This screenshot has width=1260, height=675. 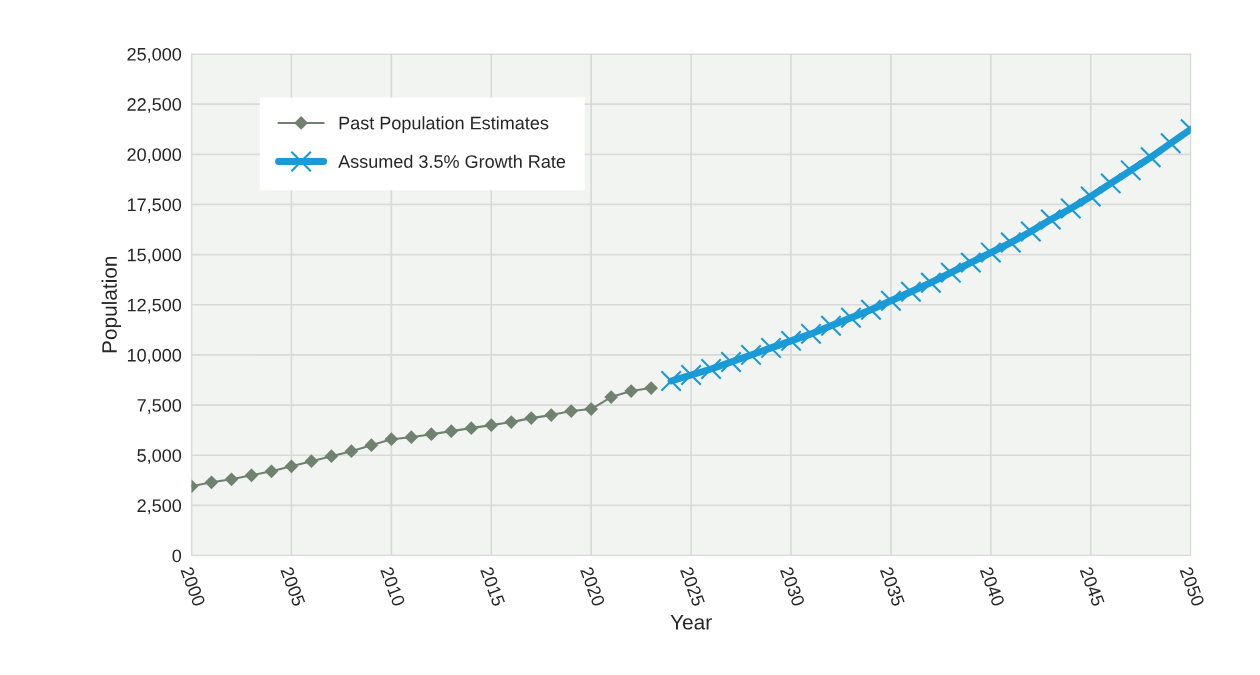 I want to click on x-tick-label: 2045, so click(x=1092, y=586).